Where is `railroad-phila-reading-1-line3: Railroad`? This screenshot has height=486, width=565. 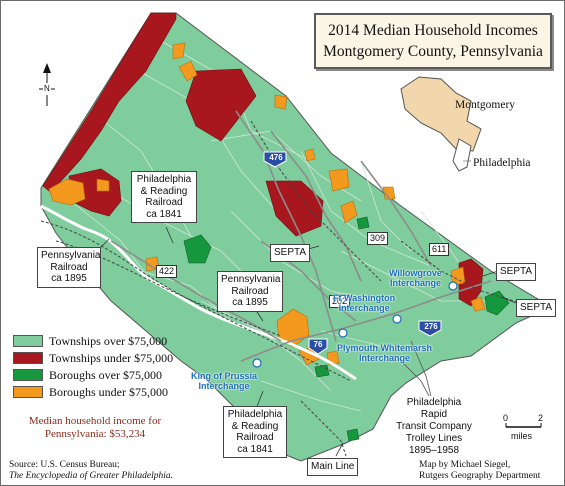
railroad-phila-reading-1-line3: Railroad is located at coordinates (164, 202).